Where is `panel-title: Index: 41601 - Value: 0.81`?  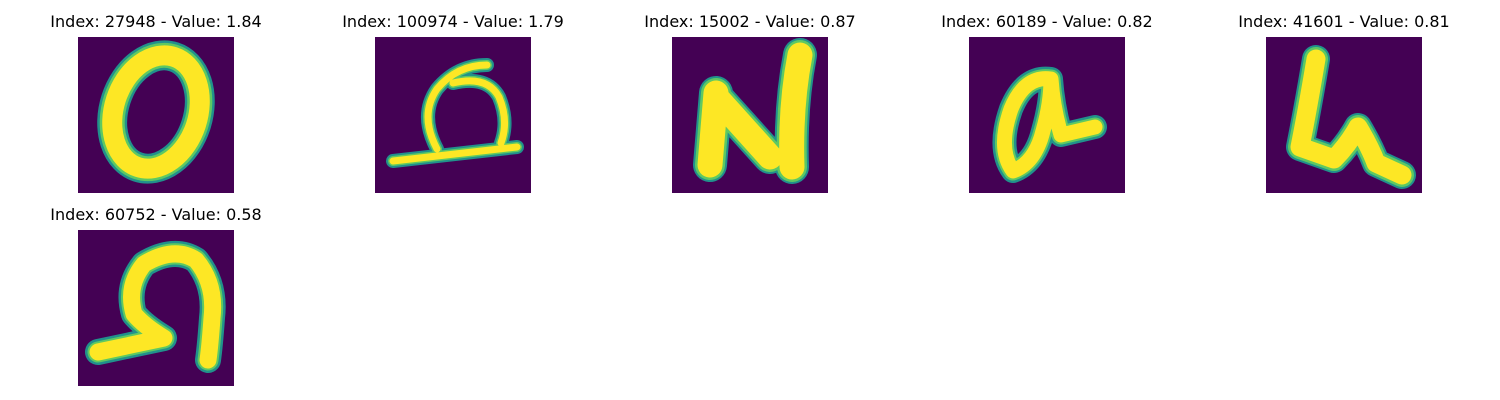
panel-title: Index: 41601 - Value: 0.81 is located at coordinates (1344, 21).